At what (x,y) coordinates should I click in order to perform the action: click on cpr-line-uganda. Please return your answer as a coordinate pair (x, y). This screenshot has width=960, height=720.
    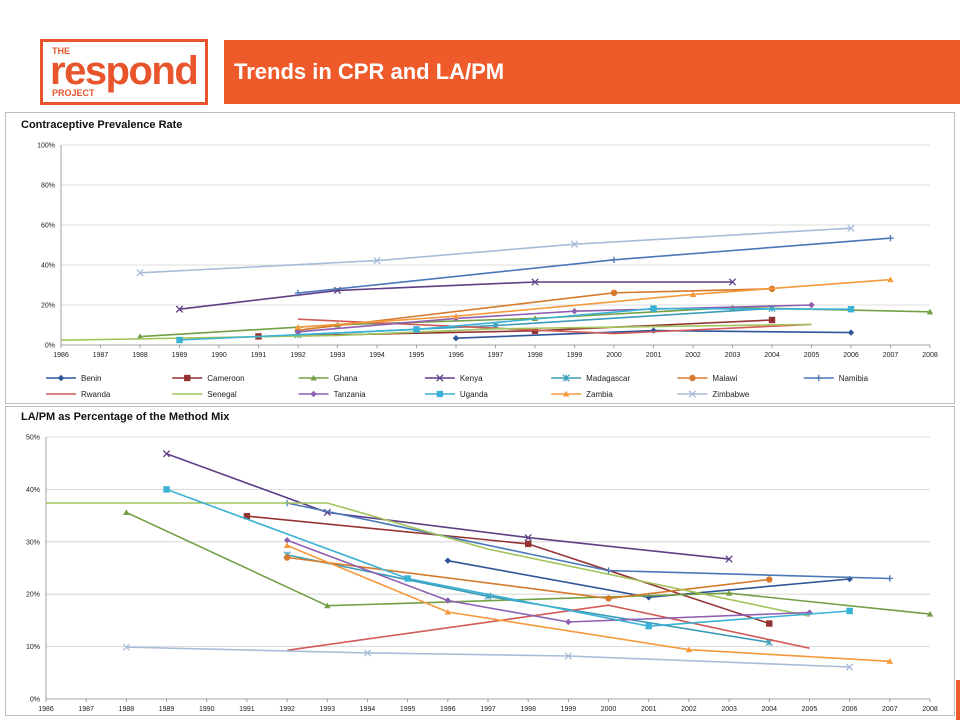
    Looking at the image, I should click on (515, 324).